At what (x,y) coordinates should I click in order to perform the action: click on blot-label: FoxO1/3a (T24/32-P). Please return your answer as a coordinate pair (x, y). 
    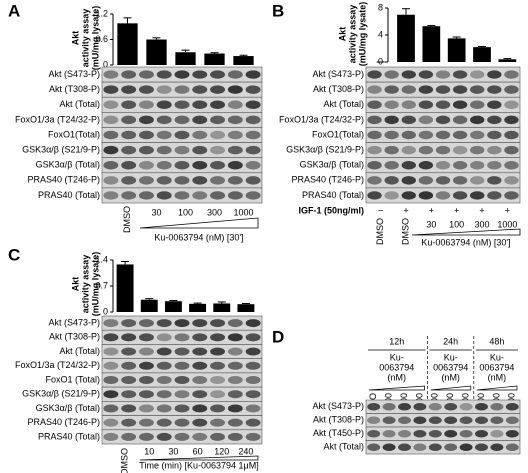
    Looking at the image, I should click on (57, 119).